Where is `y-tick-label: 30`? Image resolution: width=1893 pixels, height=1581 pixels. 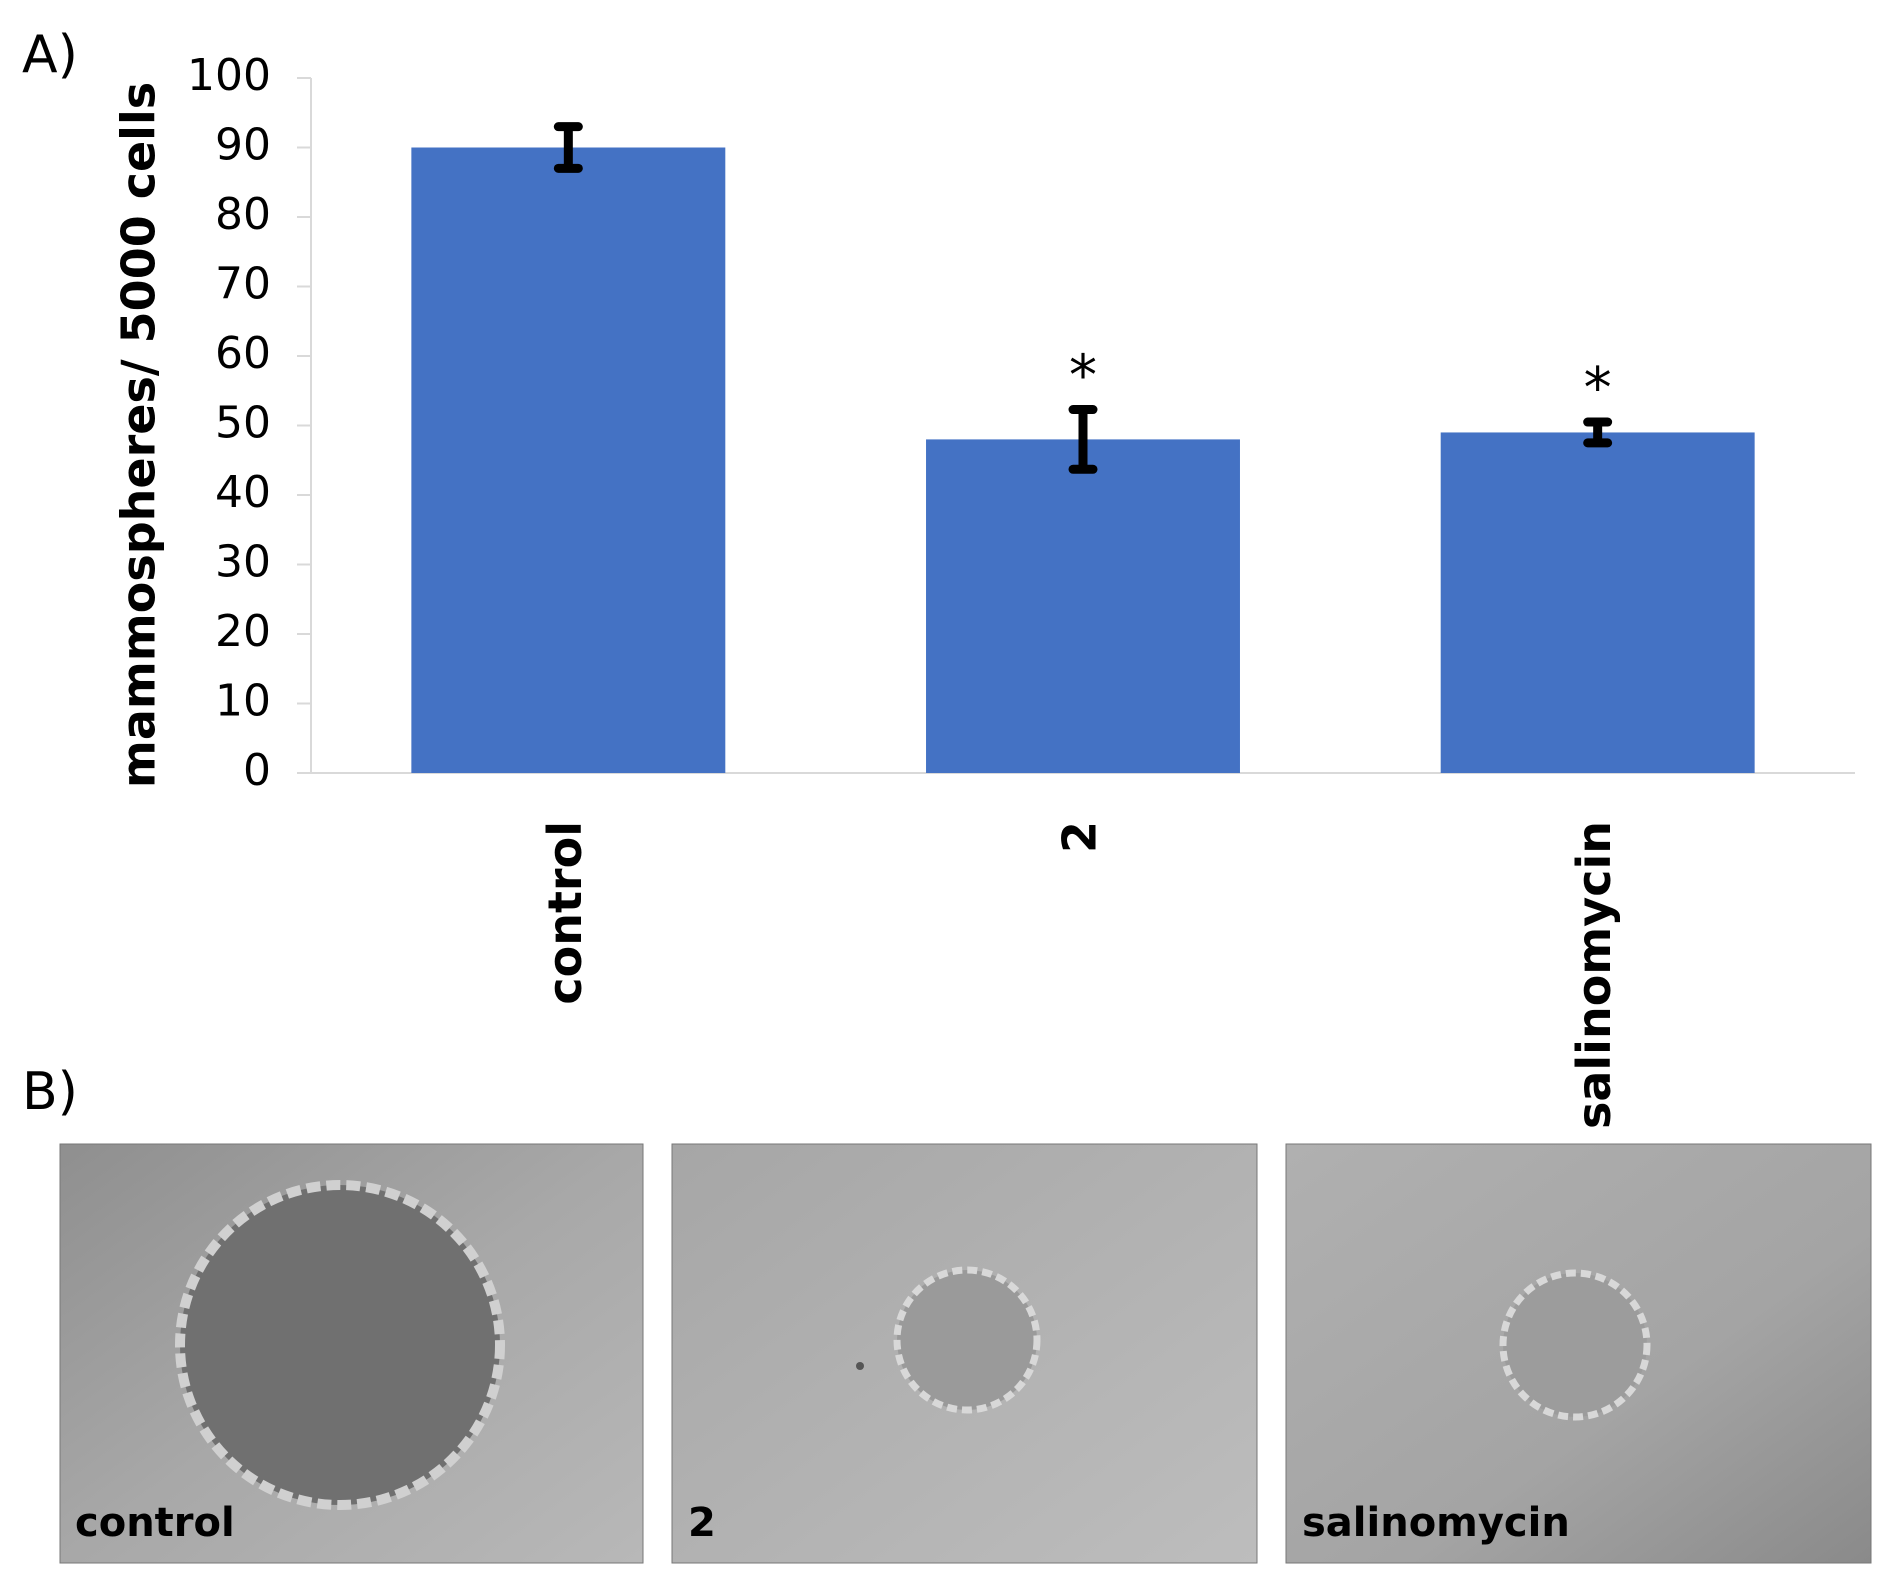 y-tick-label: 30 is located at coordinates (243, 562).